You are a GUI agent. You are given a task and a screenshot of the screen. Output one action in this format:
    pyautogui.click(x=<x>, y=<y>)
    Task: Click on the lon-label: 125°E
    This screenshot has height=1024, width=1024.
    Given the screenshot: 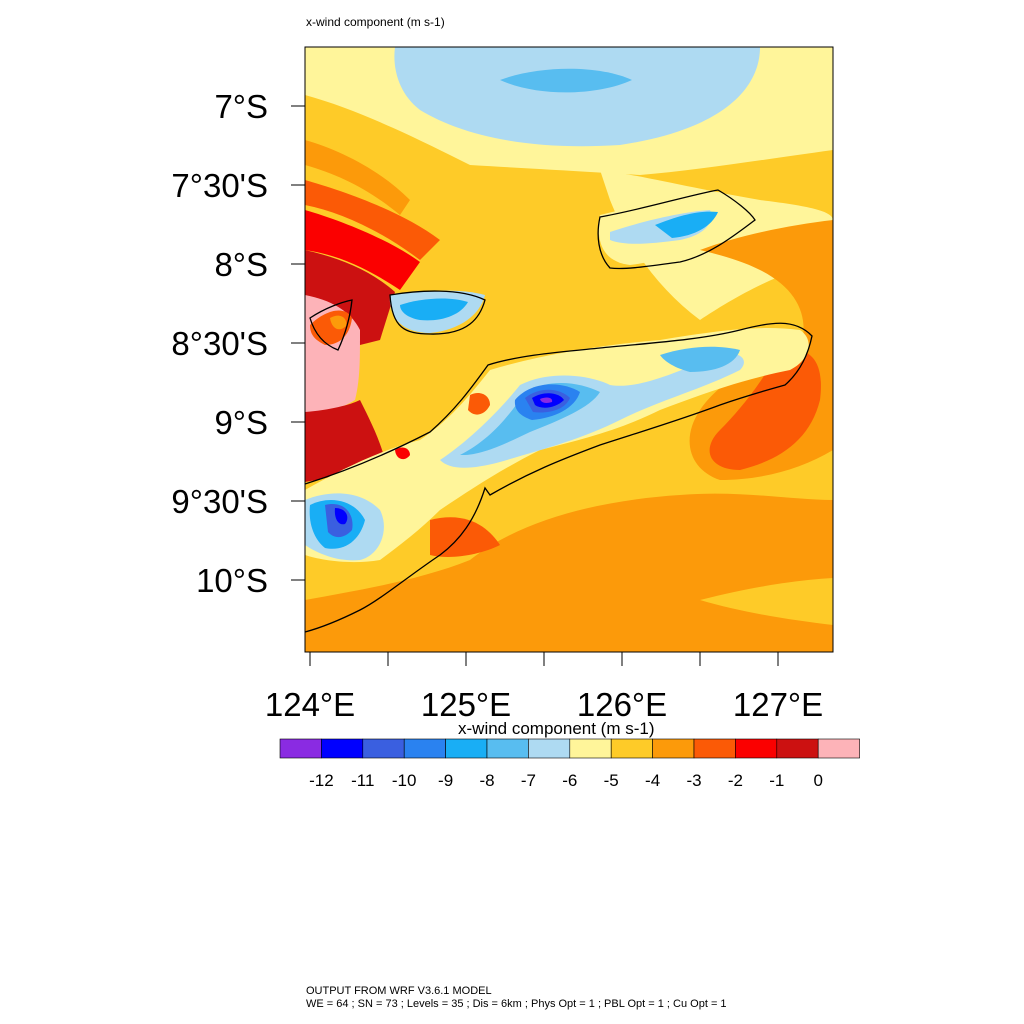 What is the action you would take?
    pyautogui.click(x=466, y=704)
    